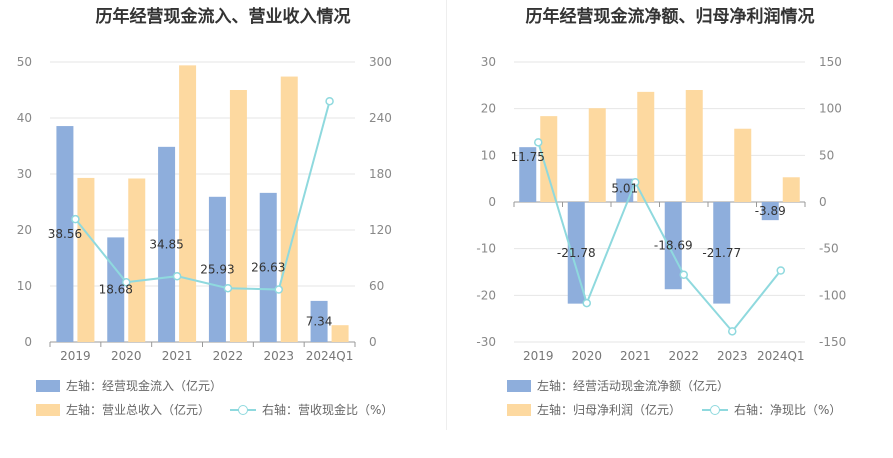  I want to click on y-right-tick-label: 300, so click(380, 62).